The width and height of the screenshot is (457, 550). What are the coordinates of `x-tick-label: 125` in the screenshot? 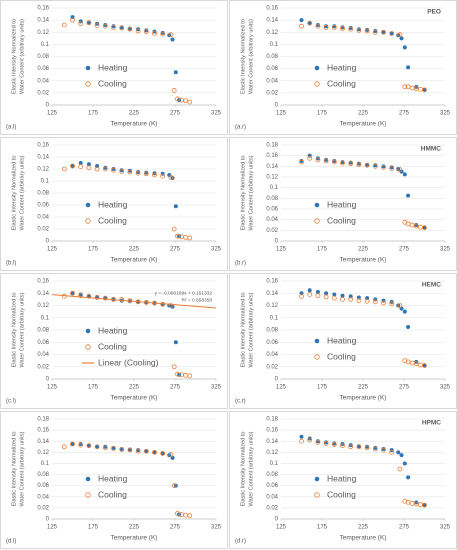 It's located at (281, 528).